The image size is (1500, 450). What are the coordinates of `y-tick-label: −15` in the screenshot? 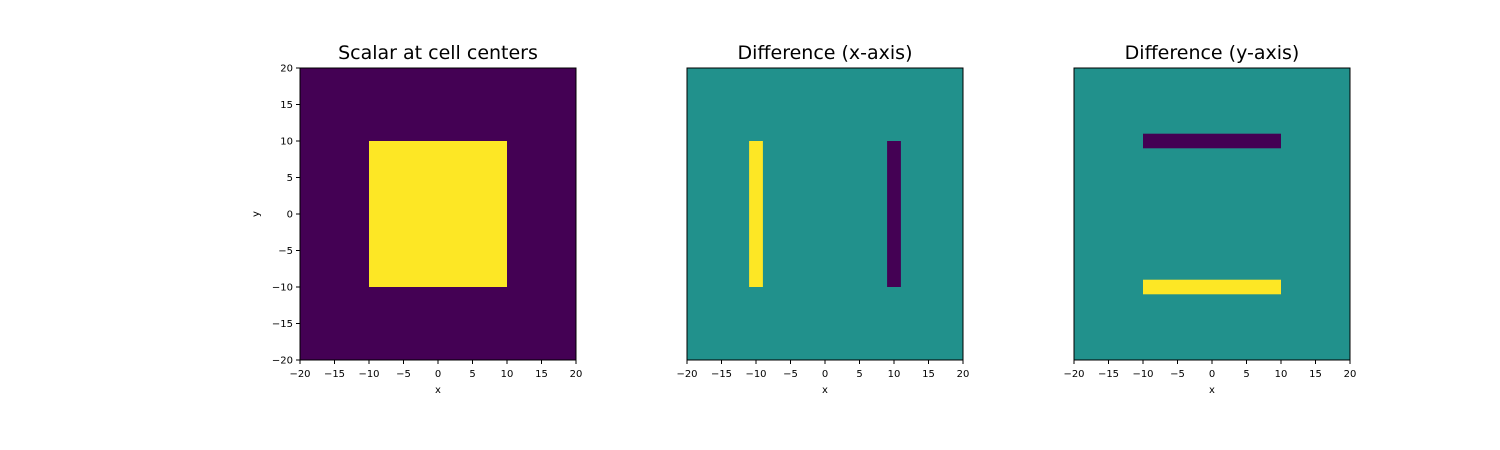 It's located at (282, 324).